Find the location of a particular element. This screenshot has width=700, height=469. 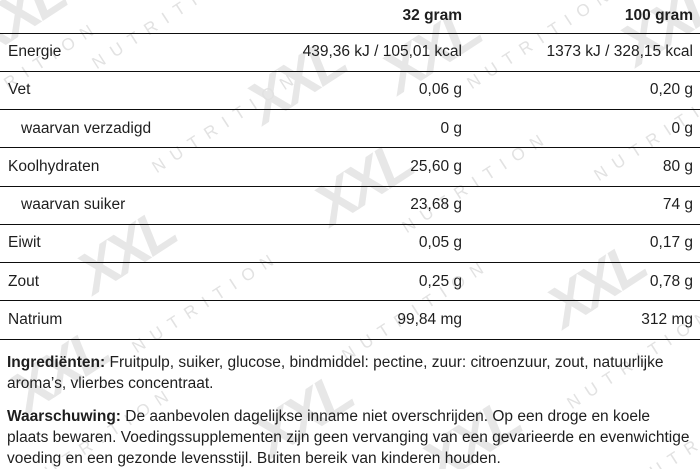

warning-label: Waarschuwing: is located at coordinates (64, 416).